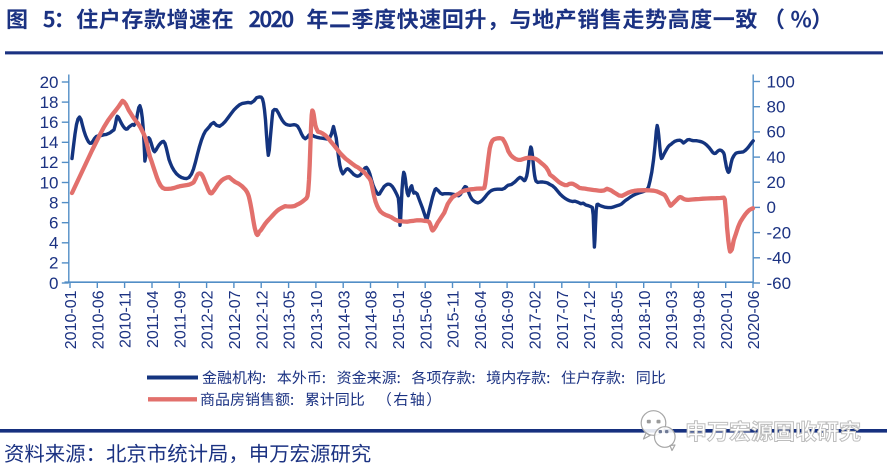 The height and width of the screenshot is (476, 887). Describe the element at coordinates (754, 319) in the screenshot. I see `svg-text: 2020-06` at that location.